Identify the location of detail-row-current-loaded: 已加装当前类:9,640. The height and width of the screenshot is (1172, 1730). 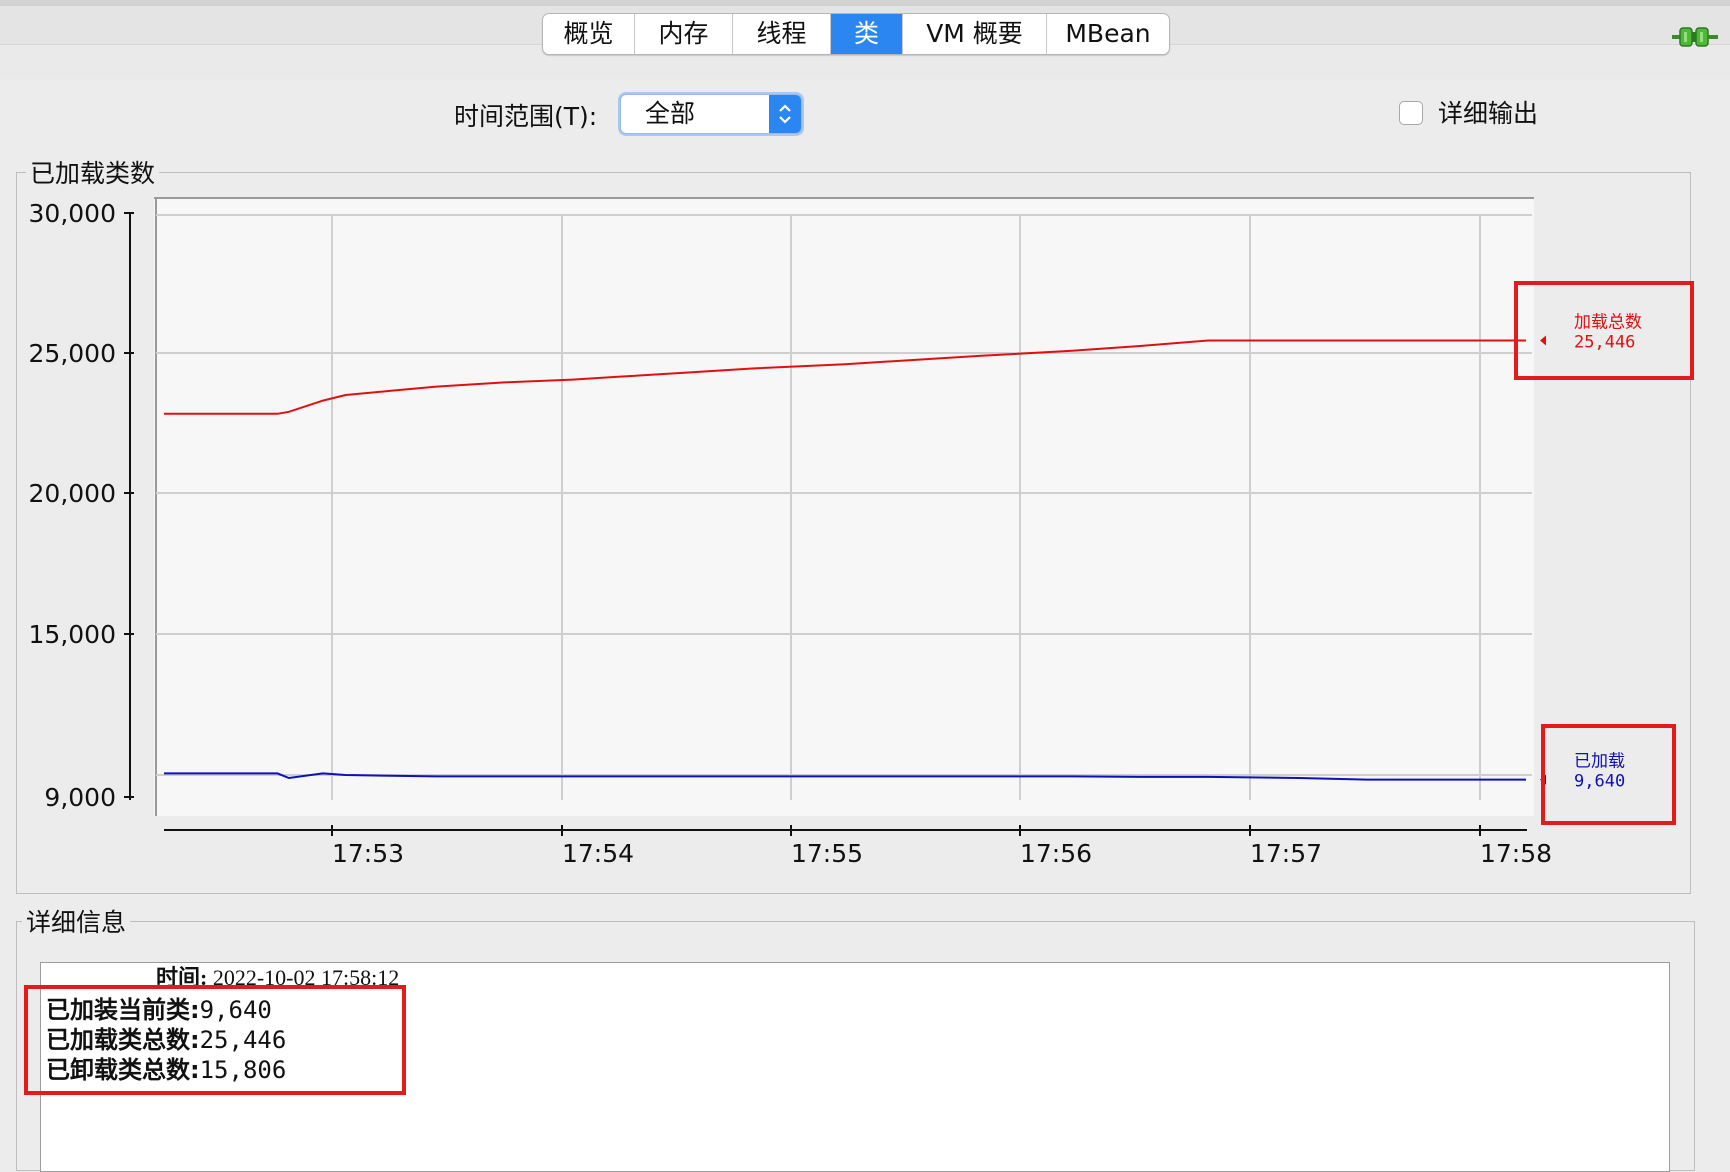
(159, 1010).